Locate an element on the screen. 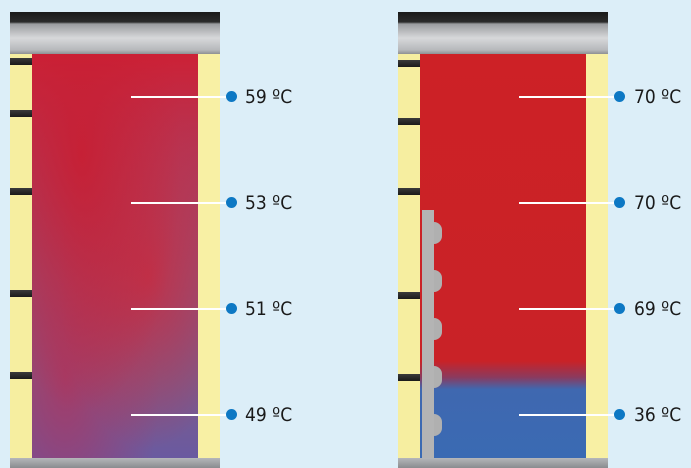 This screenshot has height=468, width=691. temperature-label: 36 ºC is located at coordinates (658, 415).